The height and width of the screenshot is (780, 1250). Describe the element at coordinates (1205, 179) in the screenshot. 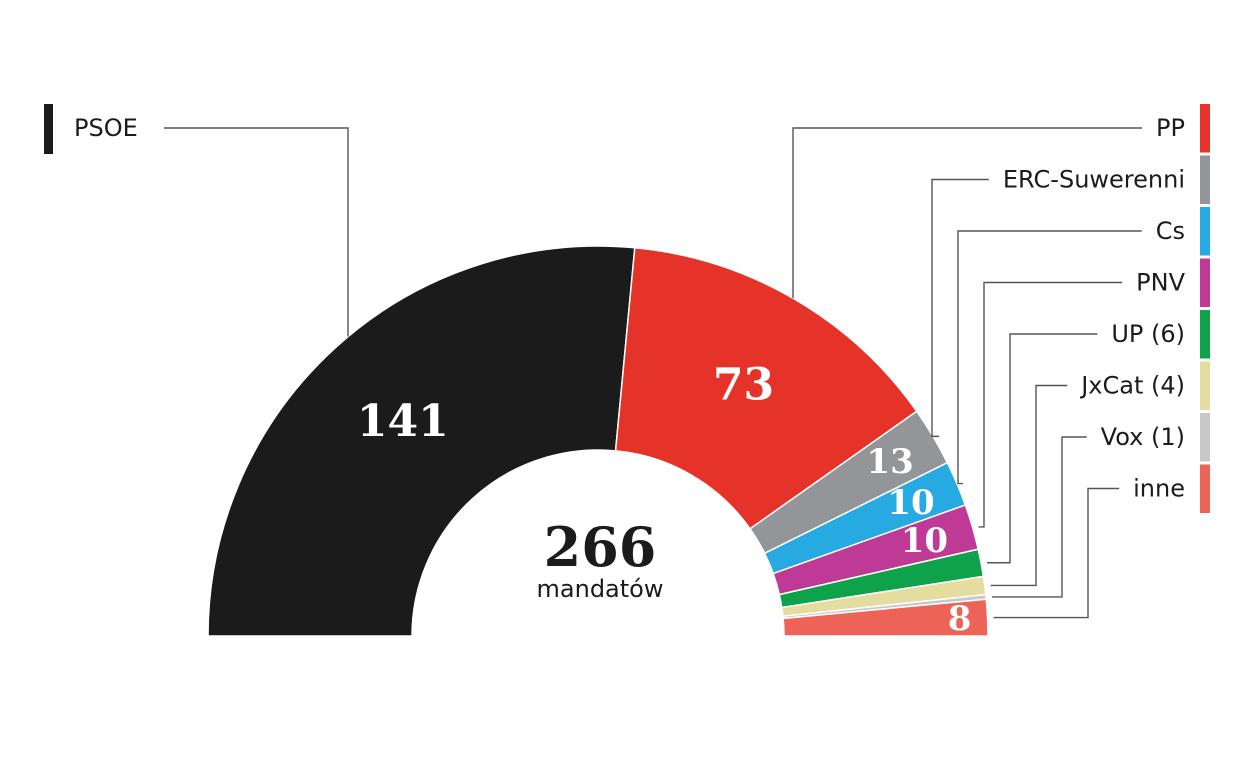

I see `legend-swatch-erc-suwerenni` at that location.